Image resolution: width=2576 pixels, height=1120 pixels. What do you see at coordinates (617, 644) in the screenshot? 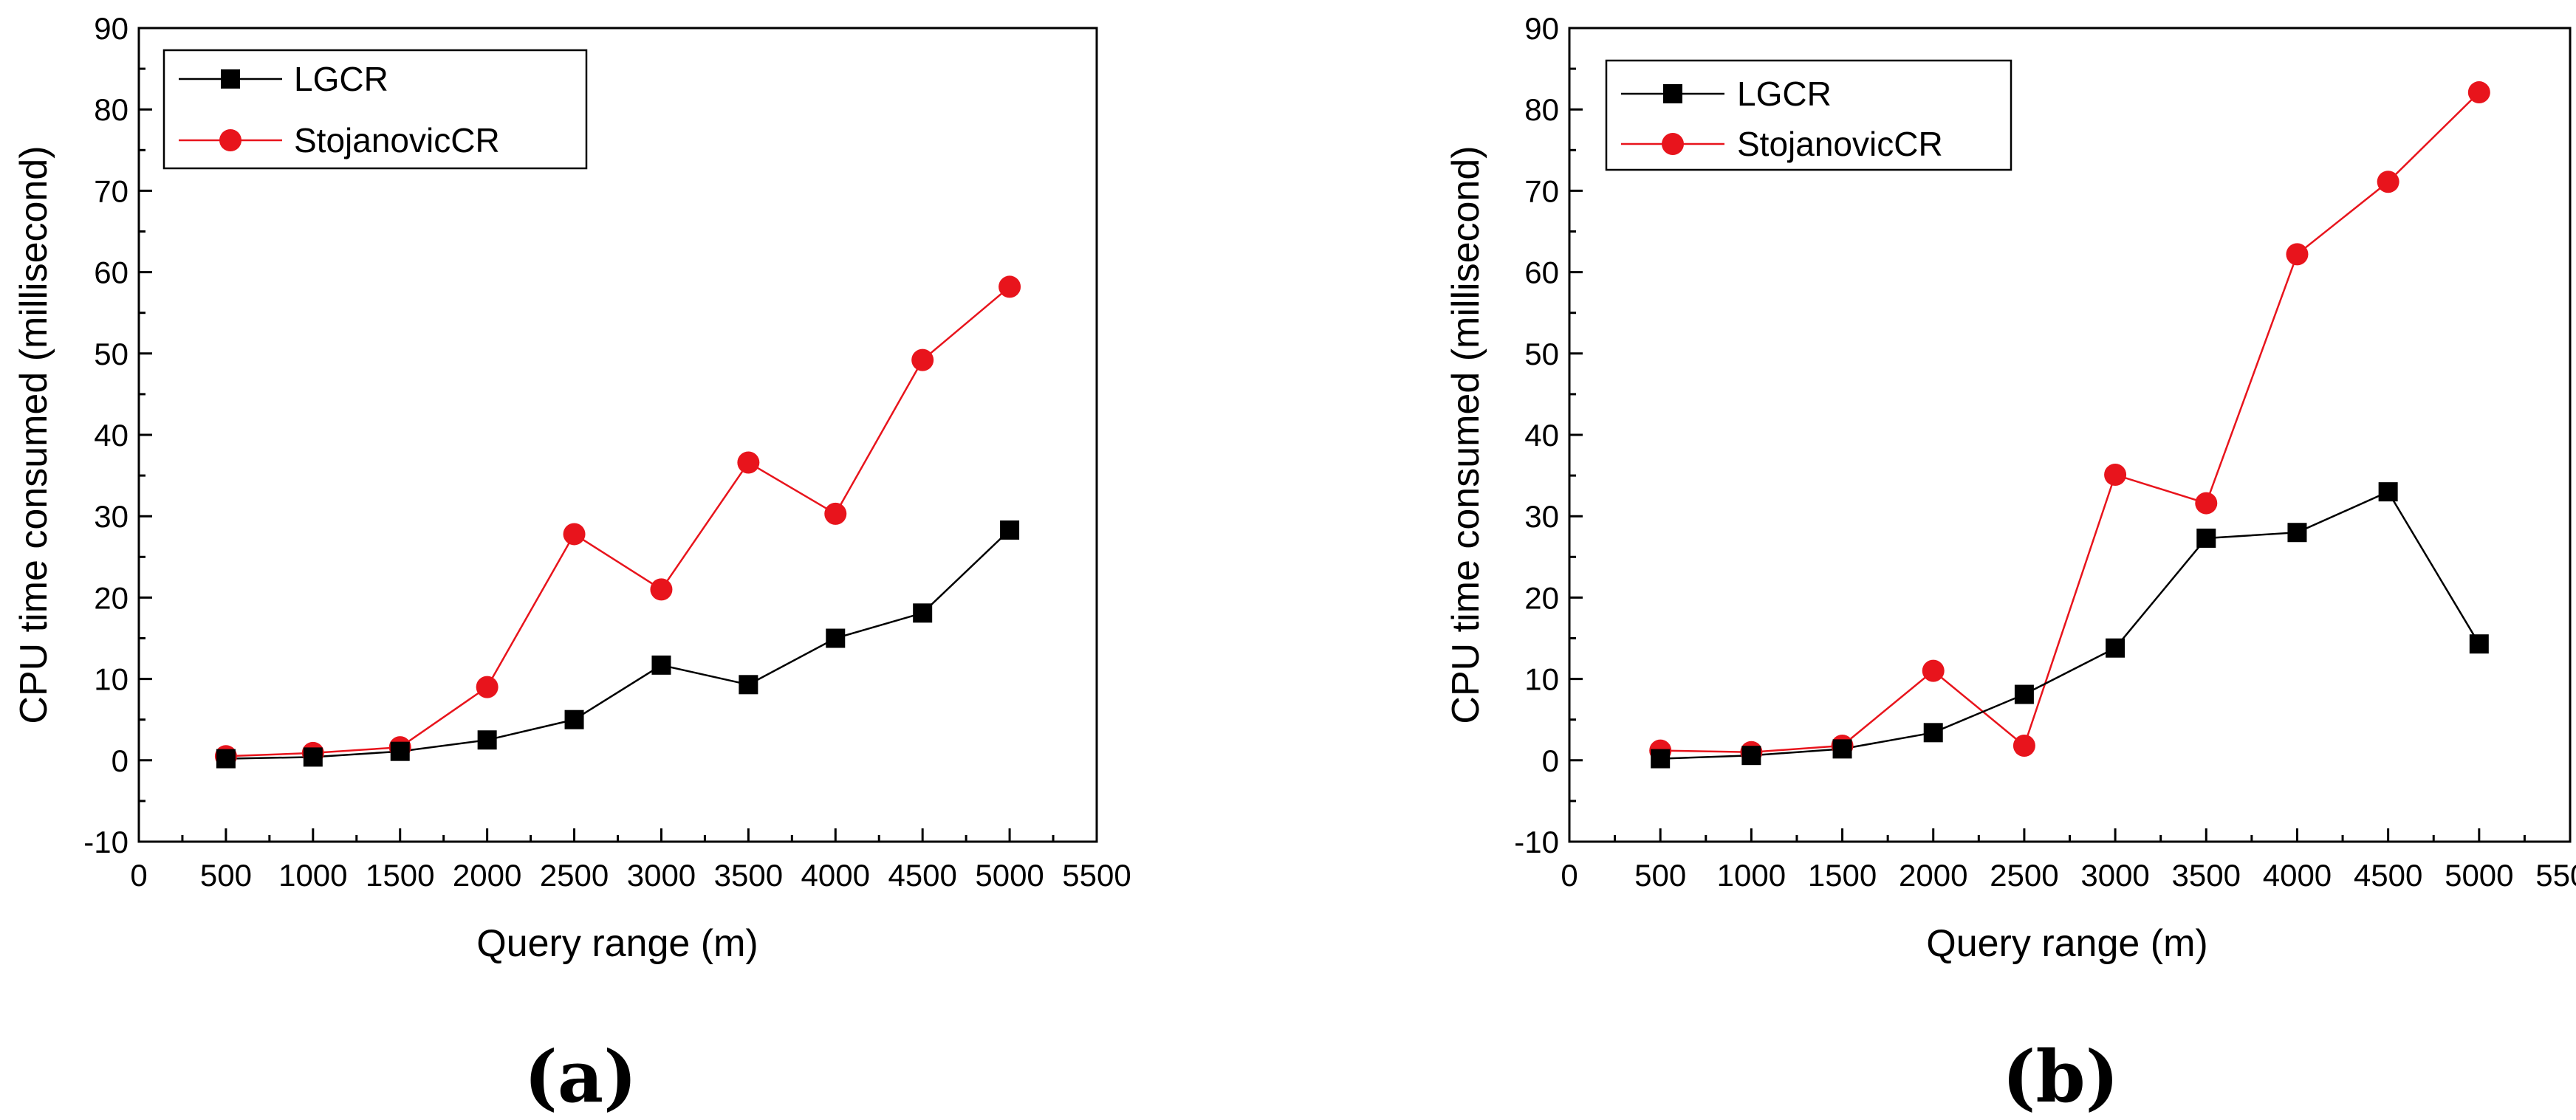
I see `series-line-lgcr` at bounding box center [617, 644].